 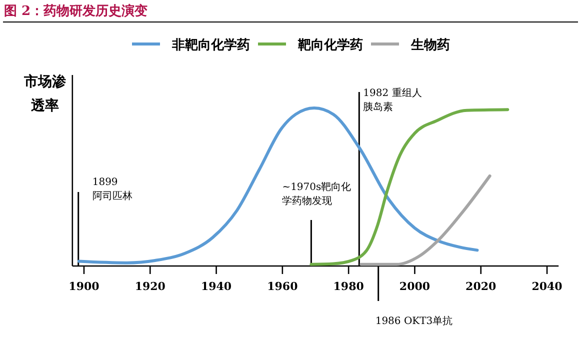 What do you see at coordinates (414, 287) in the screenshot?
I see `x-tick-label: 2000` at bounding box center [414, 287].